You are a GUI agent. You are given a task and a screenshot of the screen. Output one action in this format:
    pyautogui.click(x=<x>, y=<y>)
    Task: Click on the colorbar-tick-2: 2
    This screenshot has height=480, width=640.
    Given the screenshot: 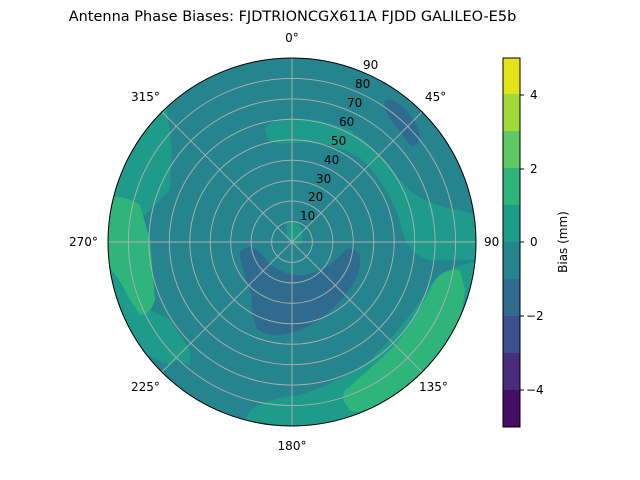 What is the action you would take?
    pyautogui.click(x=534, y=169)
    